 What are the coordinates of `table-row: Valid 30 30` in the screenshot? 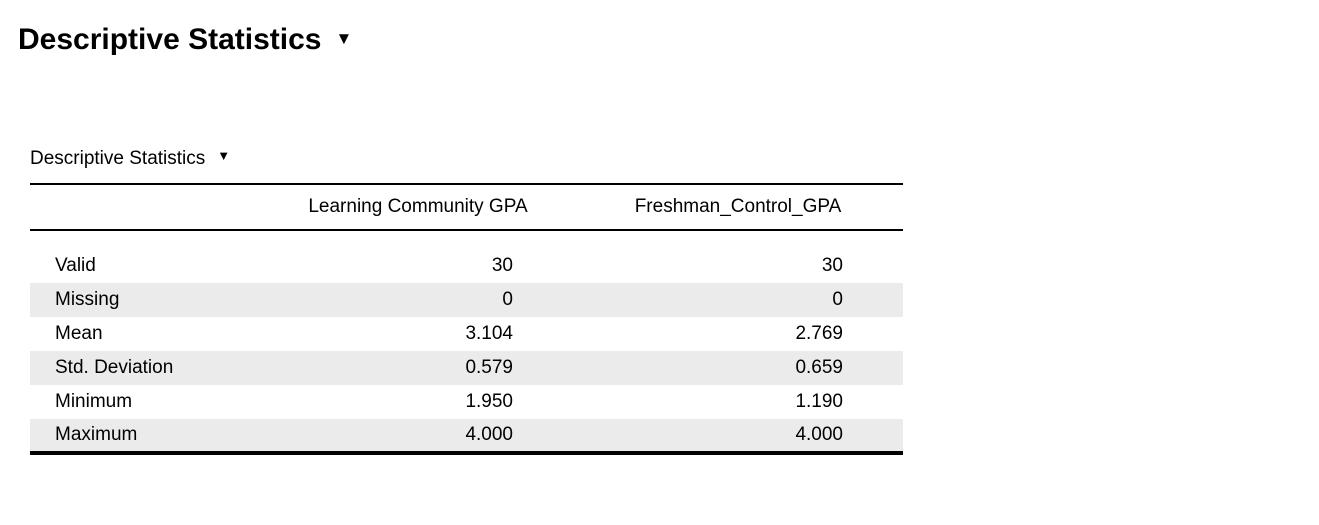 It's located at (466, 266).